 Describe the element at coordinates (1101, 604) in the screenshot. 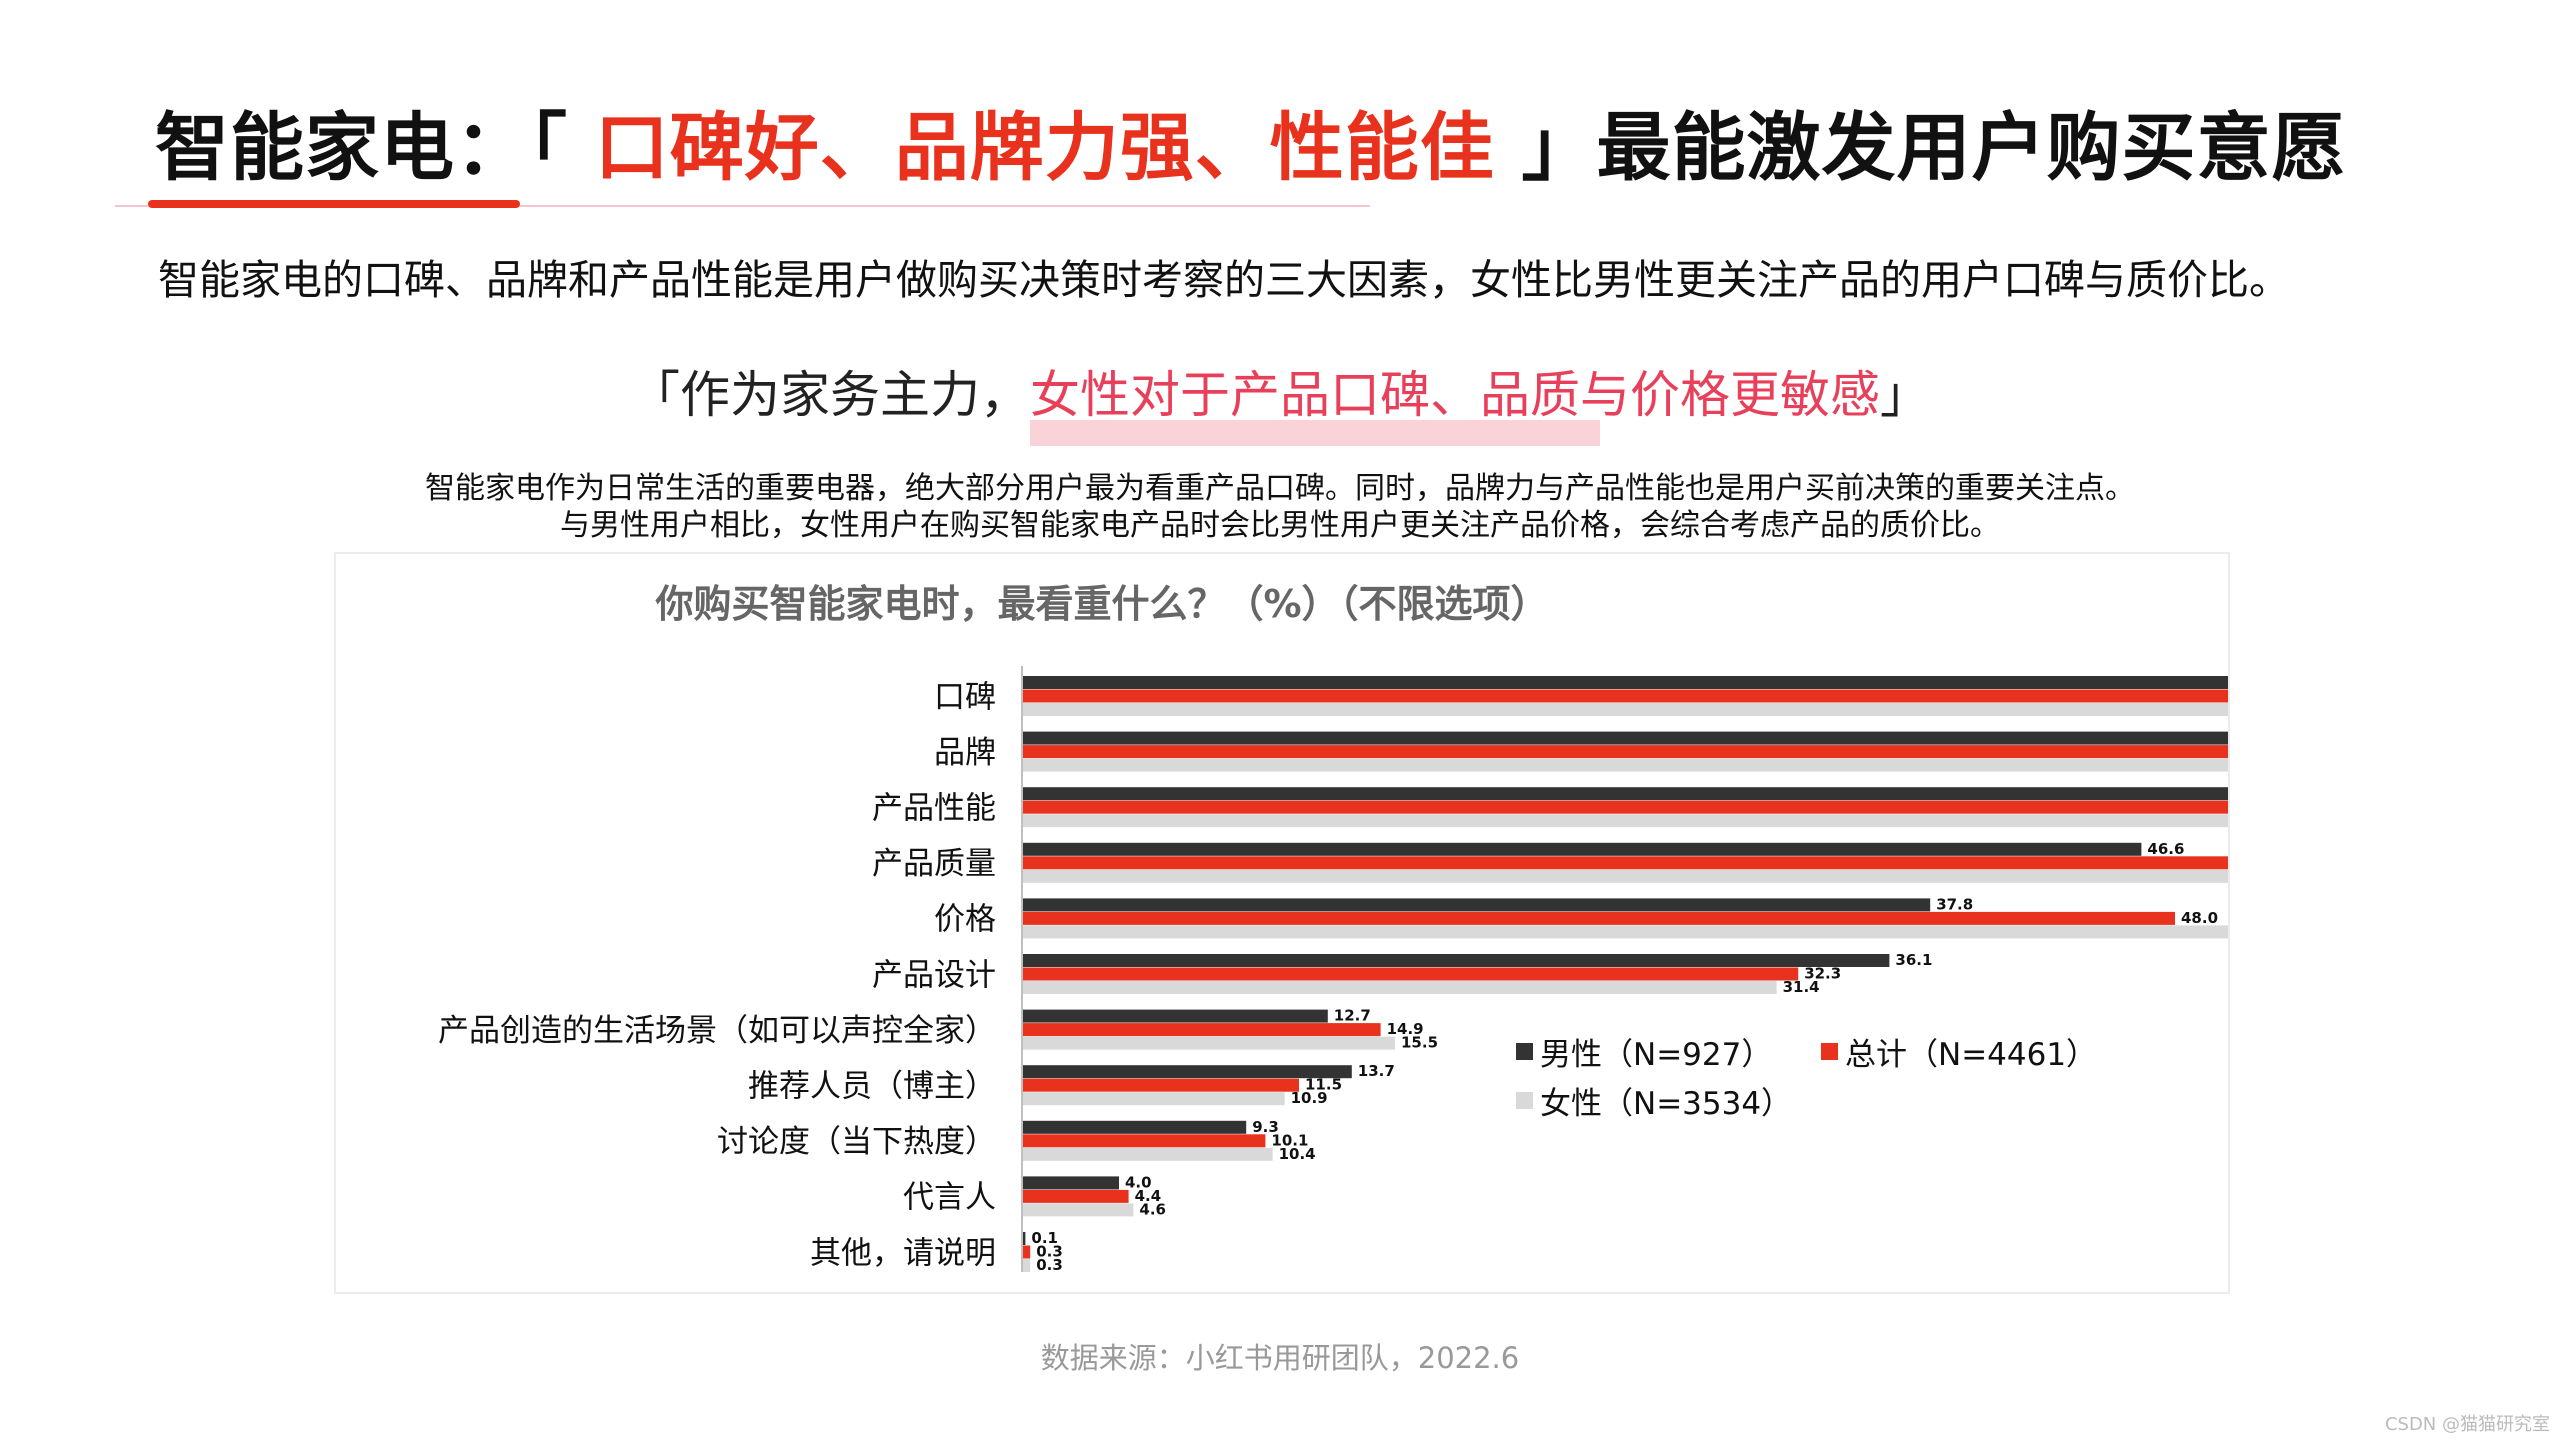

I see `chart-title: 你购买智能家电时，最看重什么？（%）（不限选项）` at that location.